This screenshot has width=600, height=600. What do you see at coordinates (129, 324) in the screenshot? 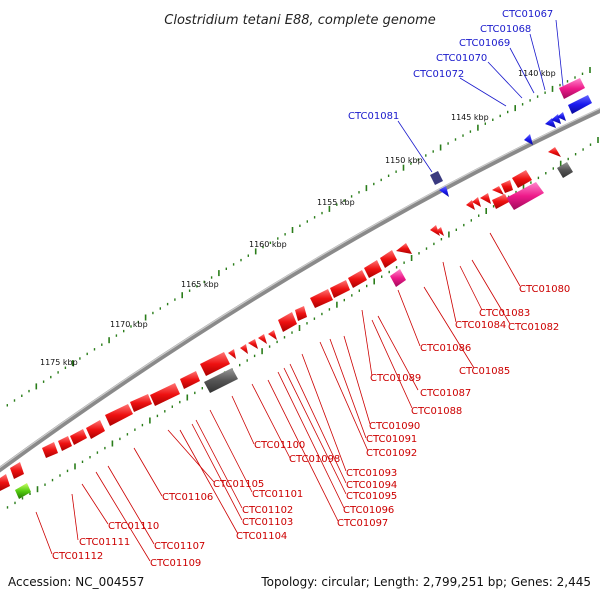
I see `kbp-label-1170: 1170 kbp` at bounding box center [129, 324].